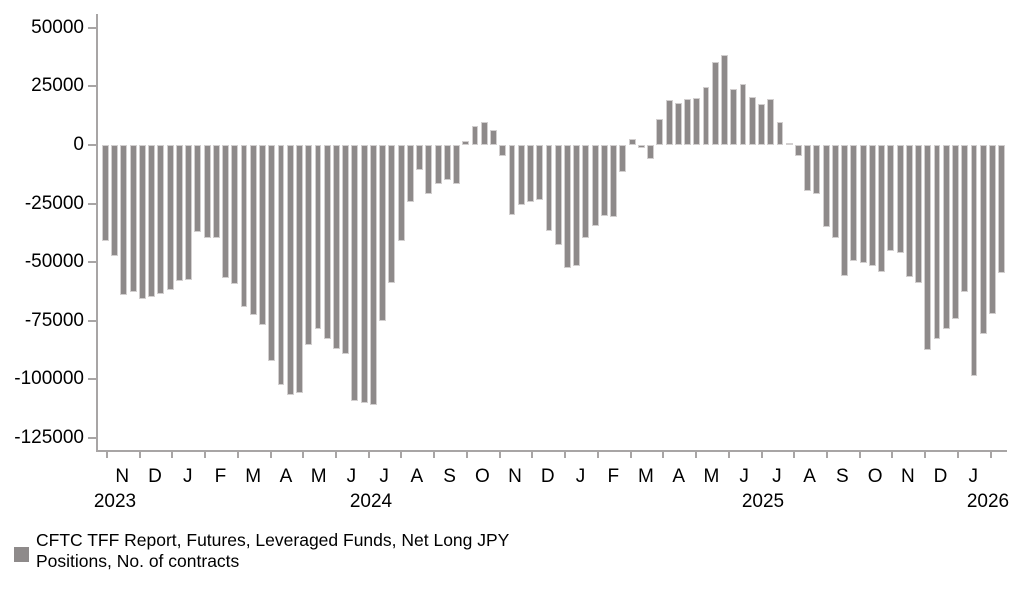  I want to click on y-tick-label: 25000, so click(57, 86).